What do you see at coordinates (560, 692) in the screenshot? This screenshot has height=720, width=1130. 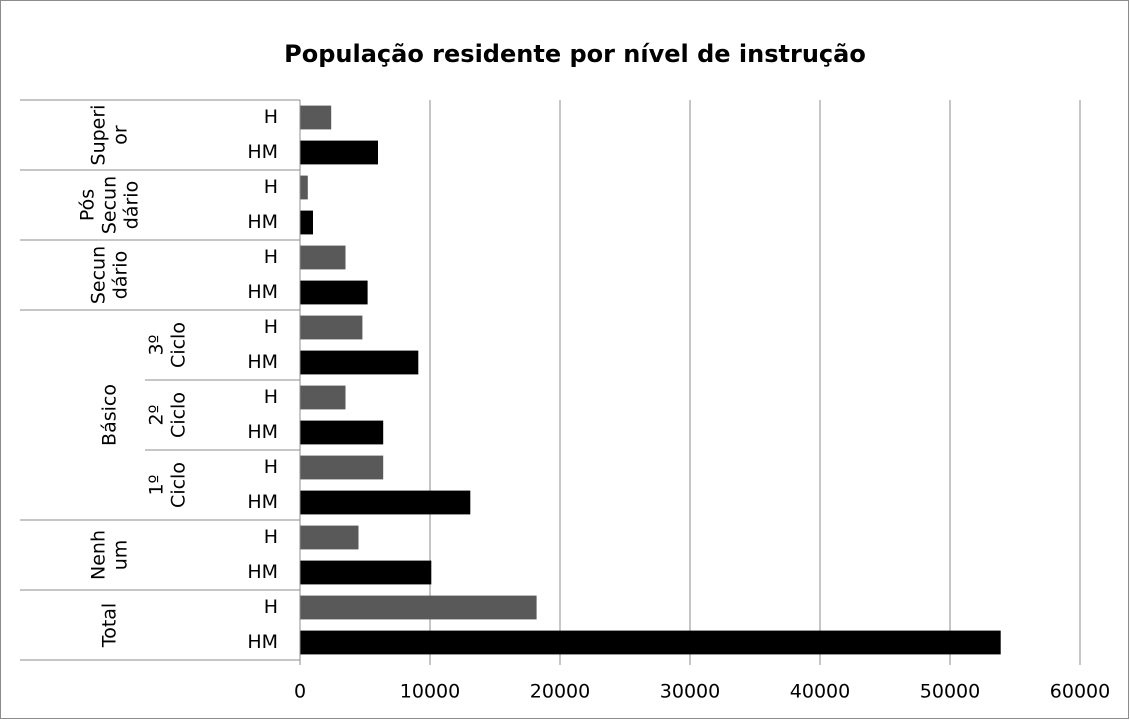 I see `x-tick-label: 20000` at bounding box center [560, 692].